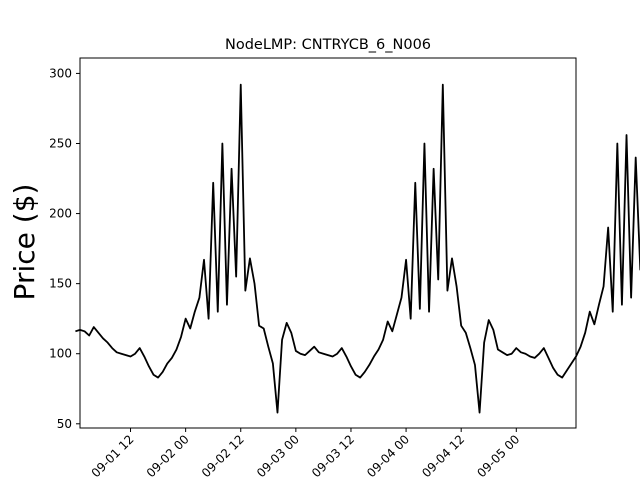  I want to click on y-tick-label: 200, so click(60, 214).